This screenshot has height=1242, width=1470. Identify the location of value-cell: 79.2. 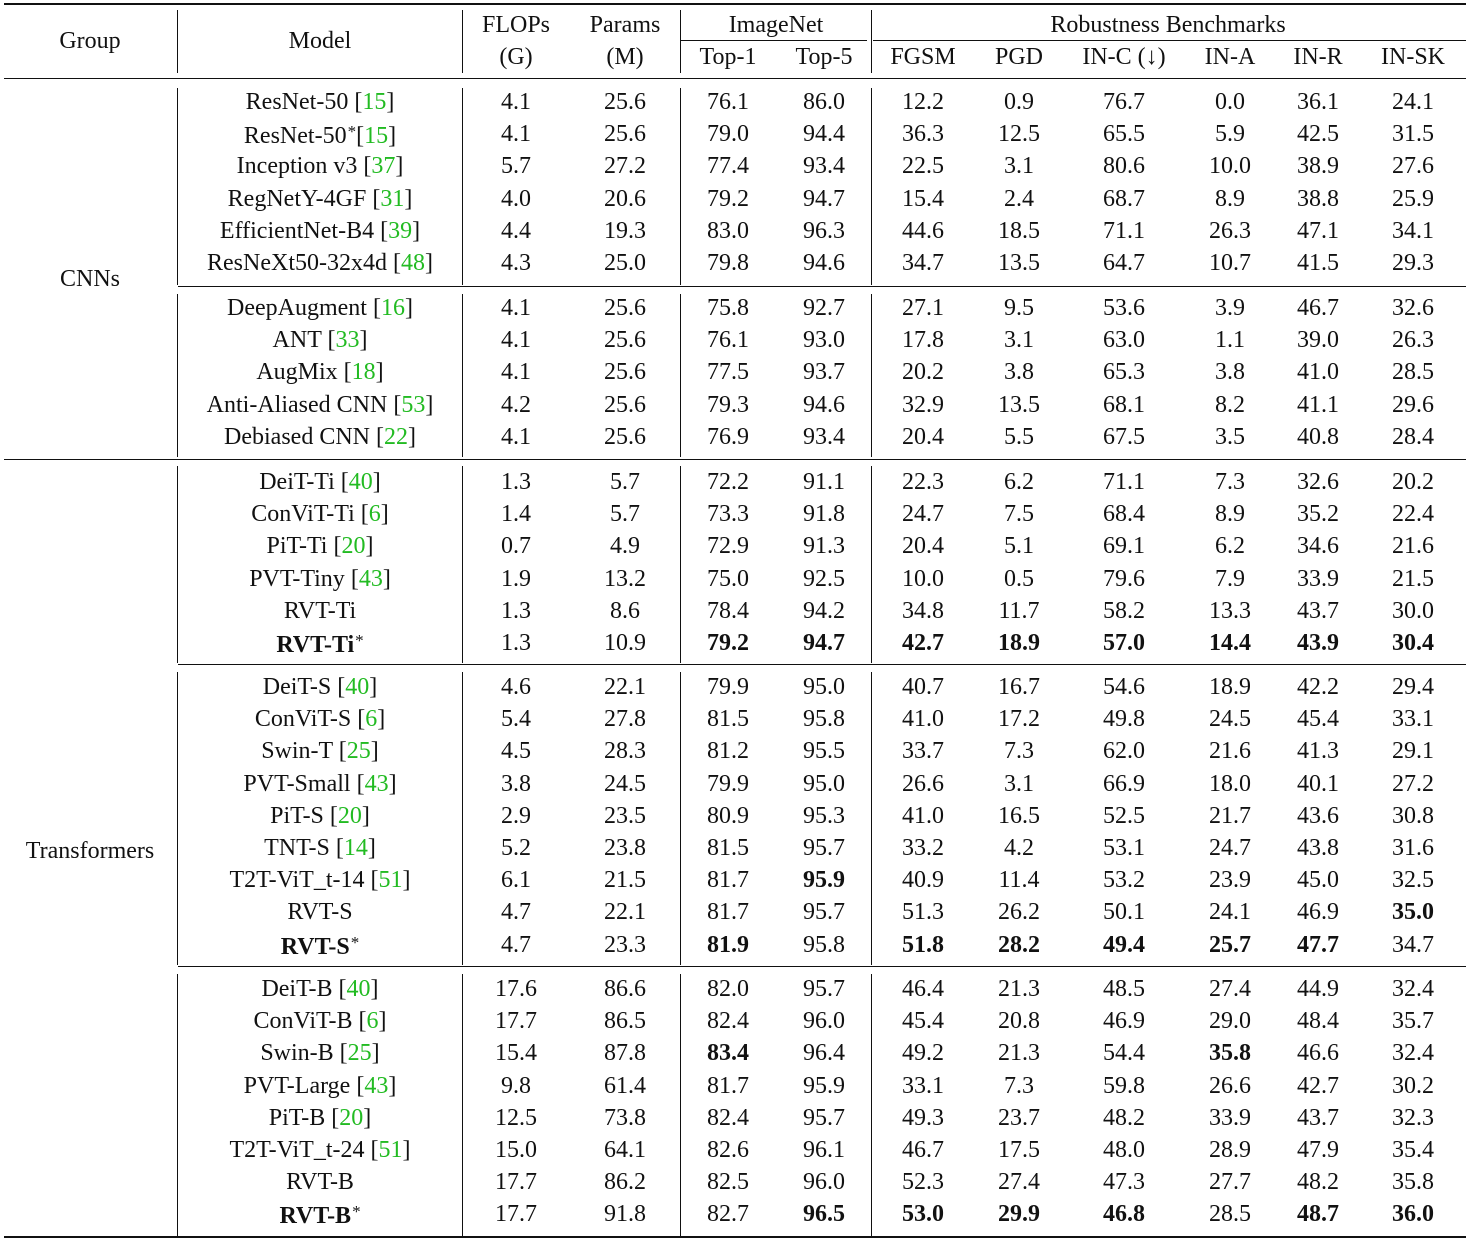
(728, 643).